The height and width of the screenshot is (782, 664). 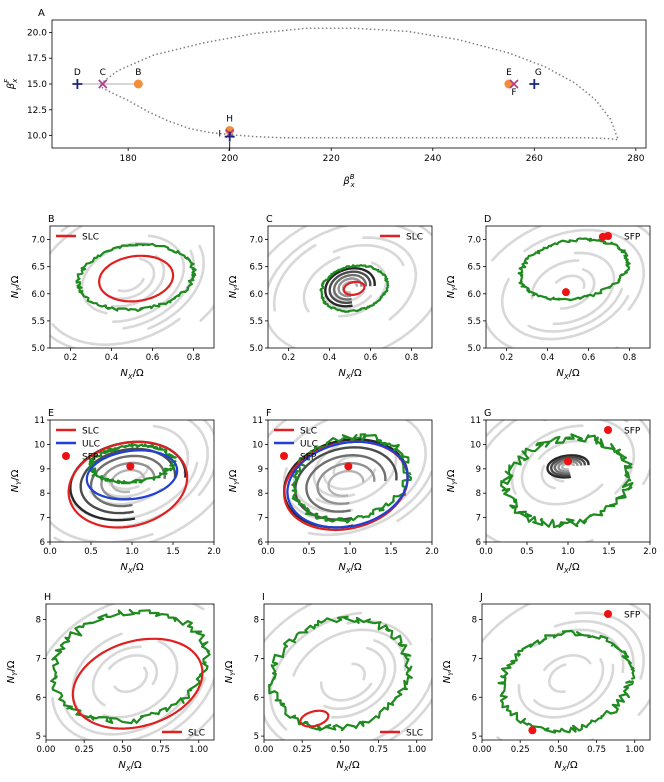 What do you see at coordinates (474, 322) in the screenshot?
I see `y-tick-label: 5.5` at bounding box center [474, 322].